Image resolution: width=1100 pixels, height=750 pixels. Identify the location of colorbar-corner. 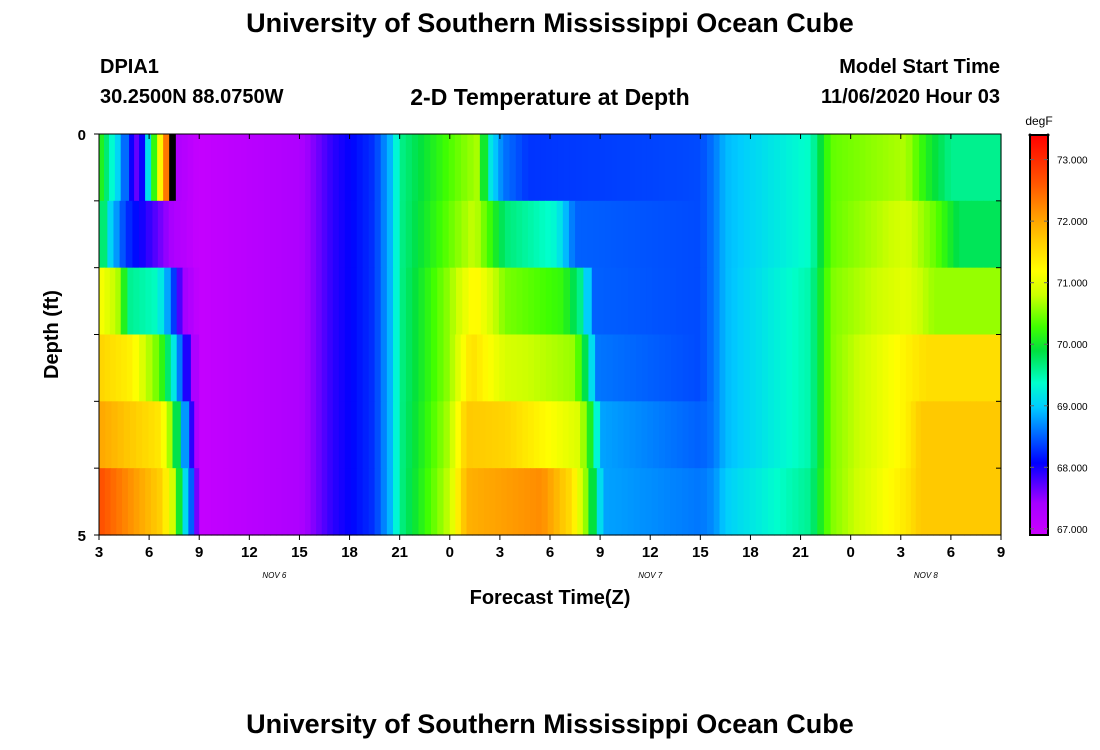
(1030, 135).